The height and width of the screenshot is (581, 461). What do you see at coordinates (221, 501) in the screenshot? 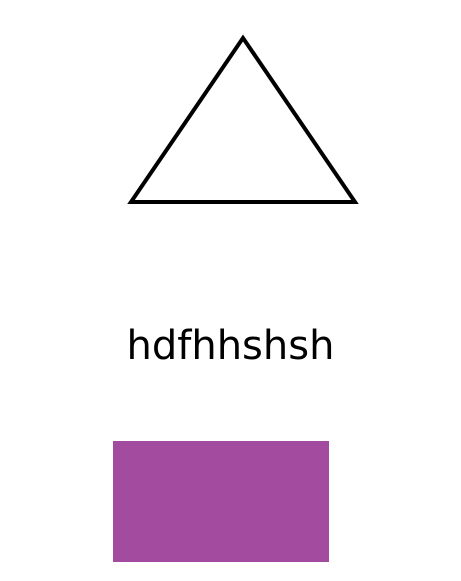
I see `purple-rectangle` at bounding box center [221, 501].